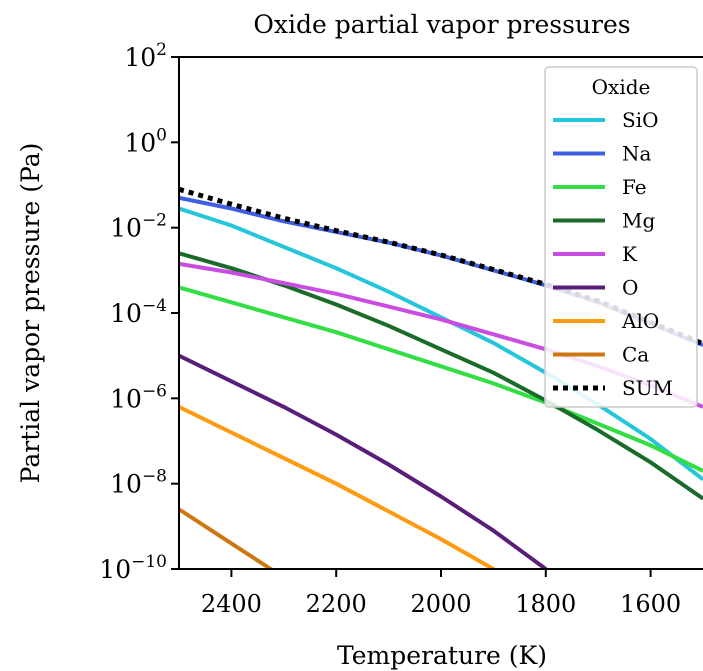 The width and height of the screenshot is (703, 671). What do you see at coordinates (613, 254) in the screenshot?
I see `legend-items: SiO Na Fe Mg KO AlO Ca SUM` at bounding box center [613, 254].